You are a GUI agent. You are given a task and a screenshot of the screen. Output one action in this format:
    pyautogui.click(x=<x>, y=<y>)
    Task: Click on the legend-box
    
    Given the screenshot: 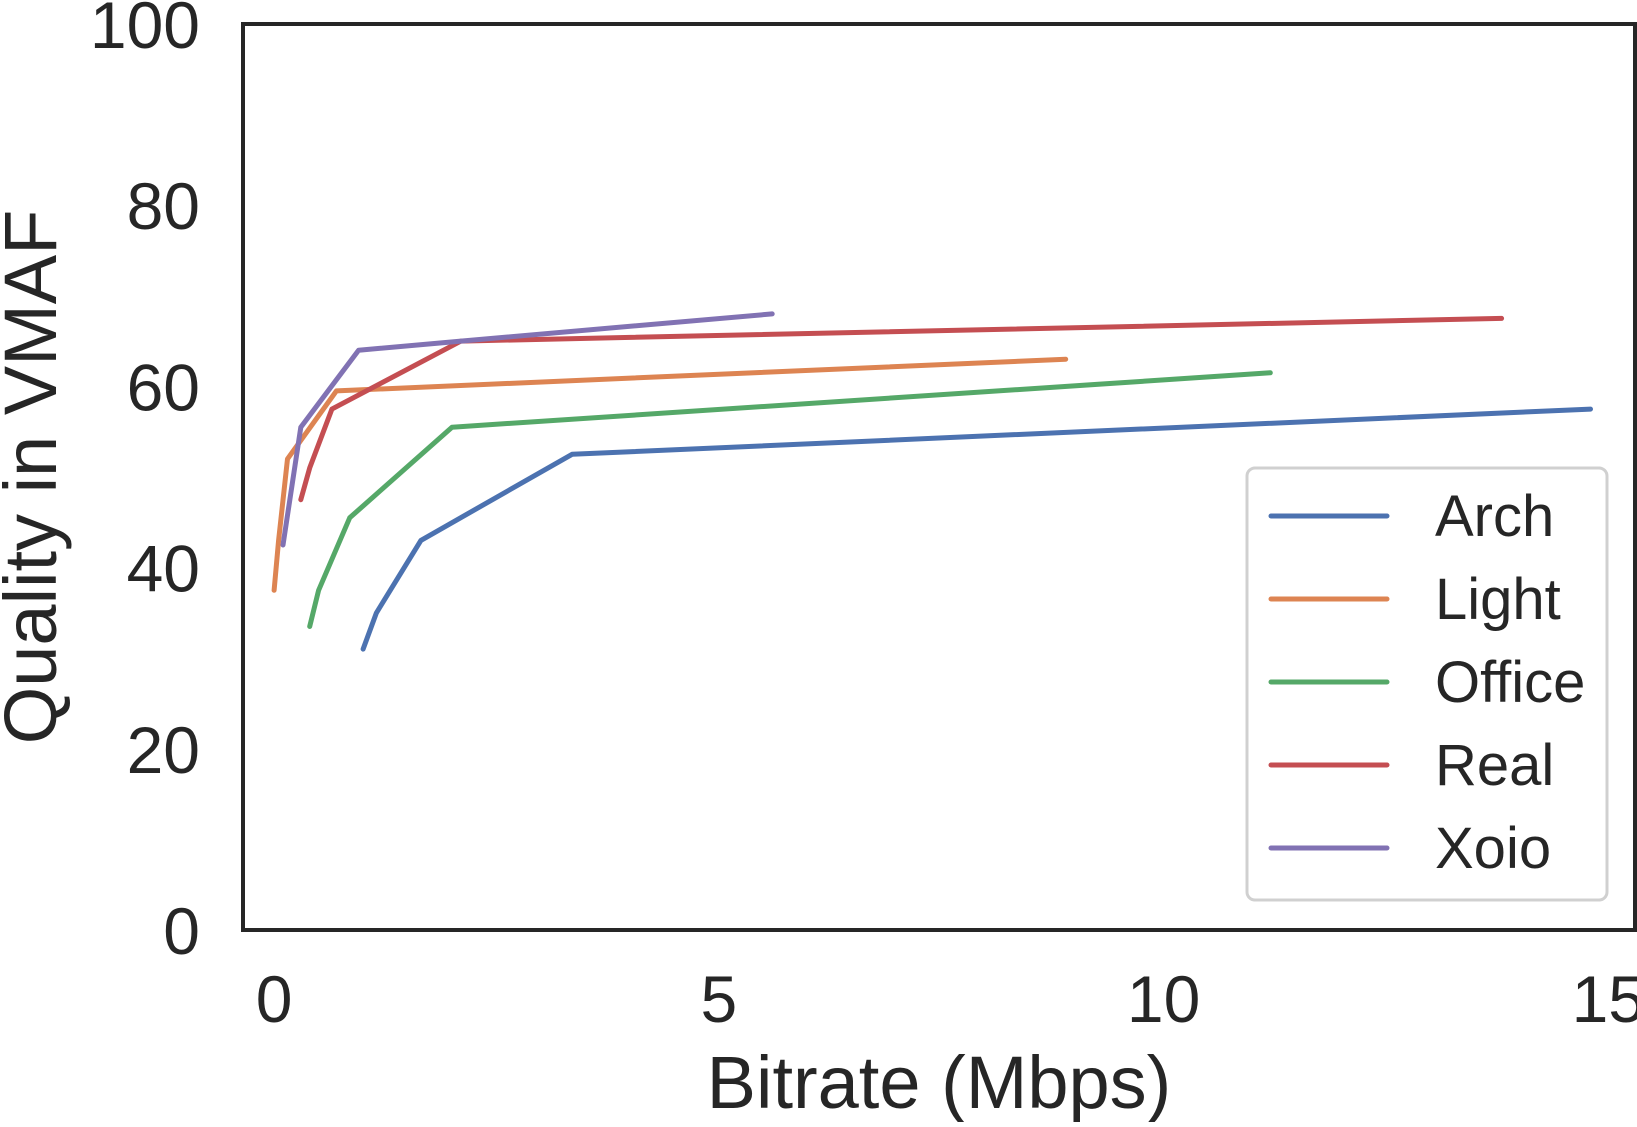 What is the action you would take?
    pyautogui.click(x=1427, y=684)
    